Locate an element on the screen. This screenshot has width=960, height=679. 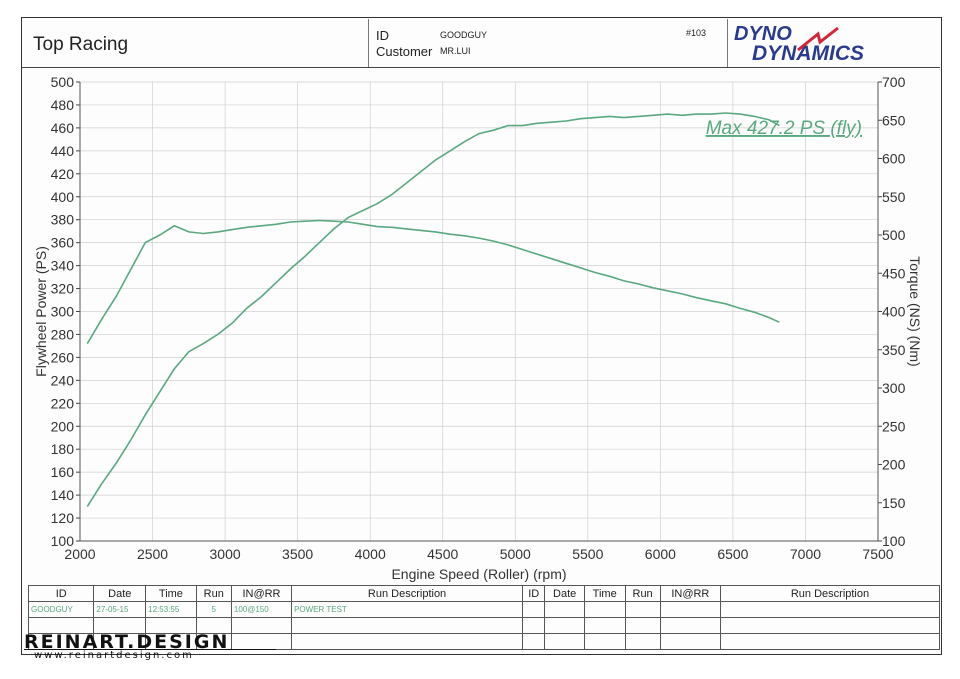
x-tick-label: 2000 is located at coordinates (79, 554).